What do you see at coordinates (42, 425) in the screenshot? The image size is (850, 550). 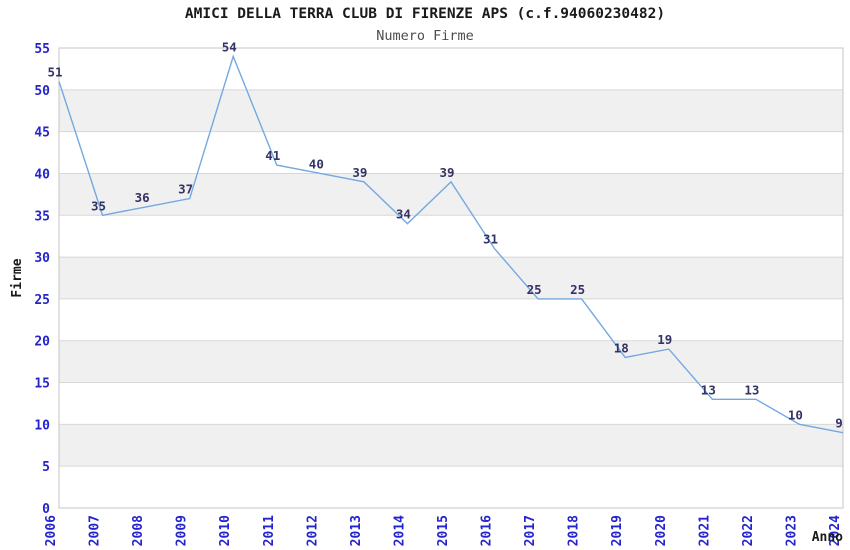 I see `y-tick-label: 10` at bounding box center [42, 425].